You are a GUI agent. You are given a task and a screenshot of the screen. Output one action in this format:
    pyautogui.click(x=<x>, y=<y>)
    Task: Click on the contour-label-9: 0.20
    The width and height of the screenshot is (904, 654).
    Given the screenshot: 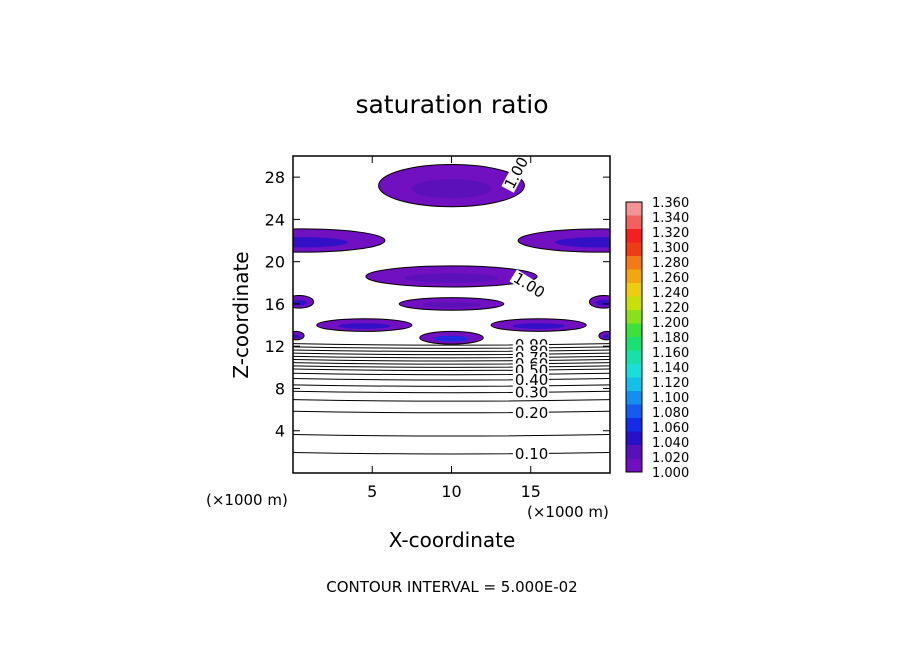 What is the action you would take?
    pyautogui.click(x=531, y=413)
    